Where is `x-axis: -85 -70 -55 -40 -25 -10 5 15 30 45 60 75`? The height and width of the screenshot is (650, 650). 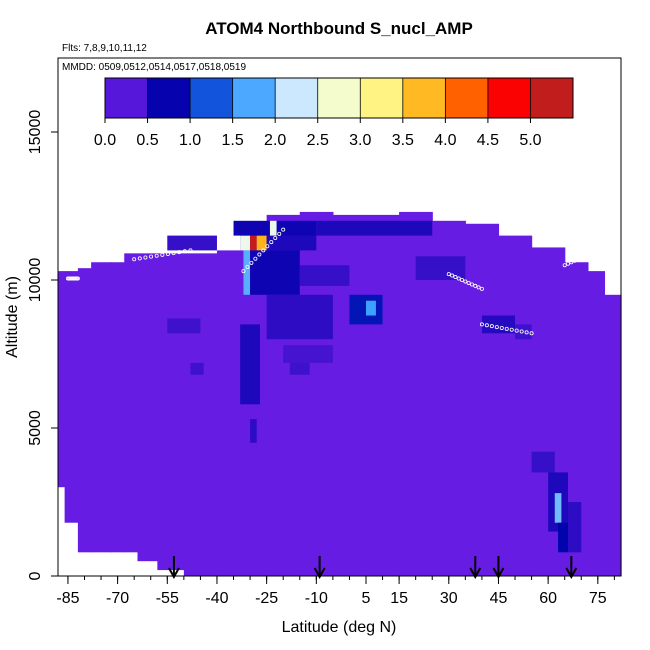 x-axis: -85 -70 -55 -40 -25 -10 5 15 30 45 60 75 is located at coordinates (335, 591).